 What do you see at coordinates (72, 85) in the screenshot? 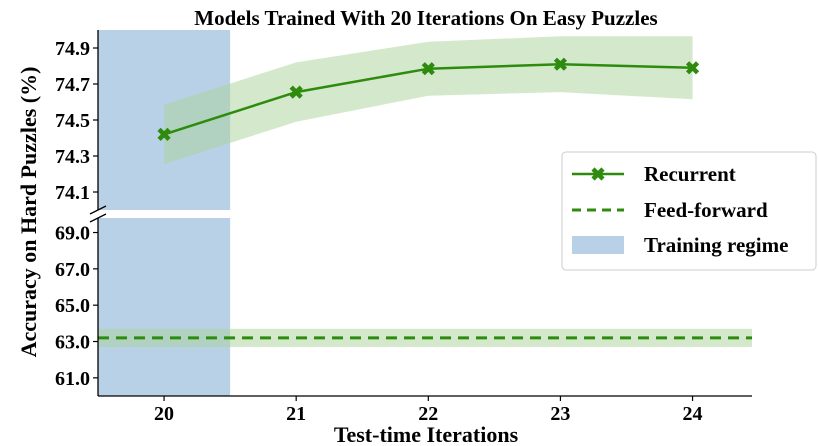
I see `y-tick-label-upper: 74.7` at bounding box center [72, 85].